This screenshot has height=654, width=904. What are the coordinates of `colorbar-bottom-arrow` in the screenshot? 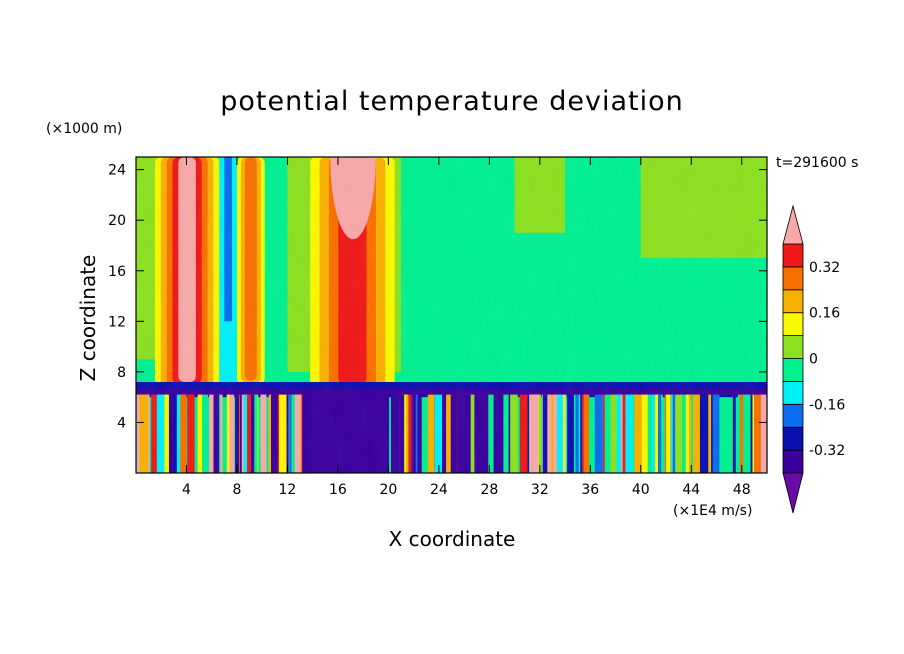 It's located at (793, 493).